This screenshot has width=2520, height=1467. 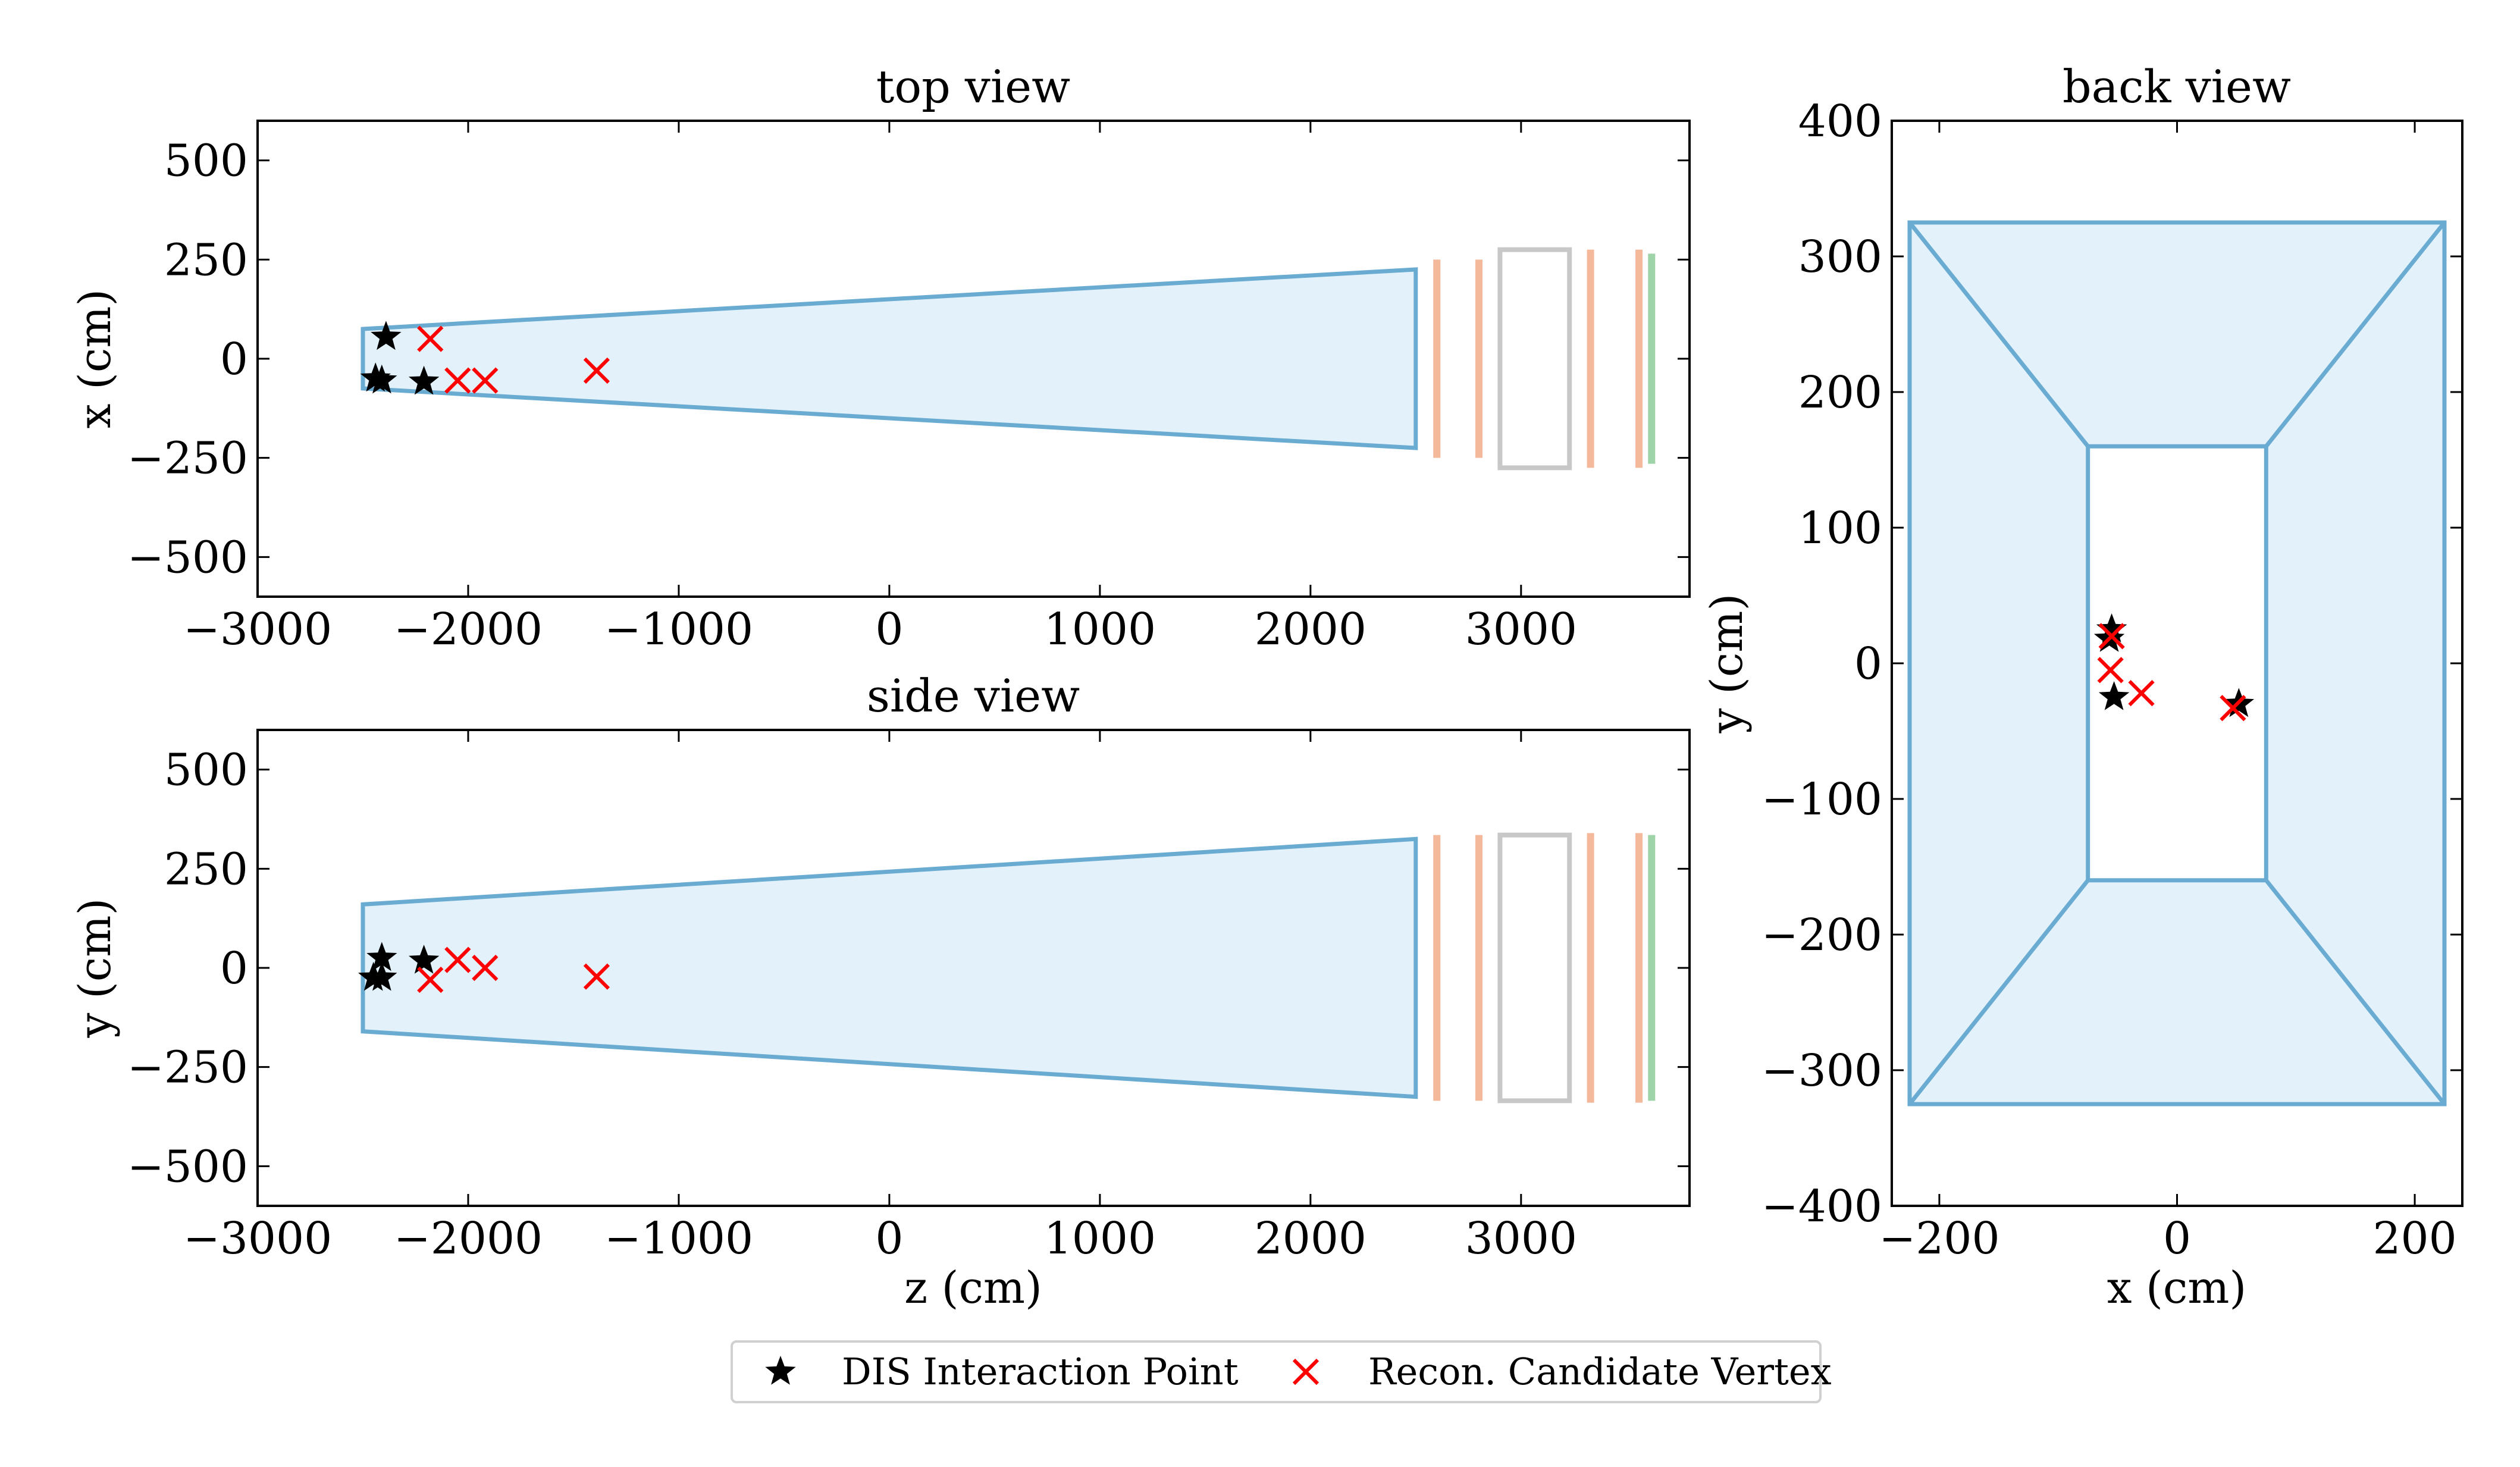 What do you see at coordinates (187, 458) in the screenshot?
I see `top-ytick-label: −250` at bounding box center [187, 458].